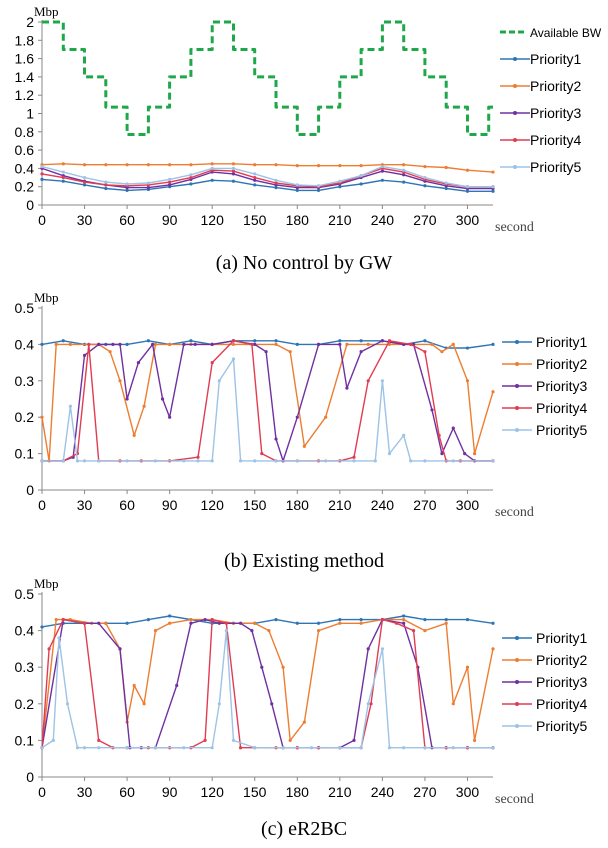 The width and height of the screenshot is (608, 848). What do you see at coordinates (25, 77) in the screenshot?
I see `chart0-y-tick-label: 1.4` at bounding box center [25, 77].